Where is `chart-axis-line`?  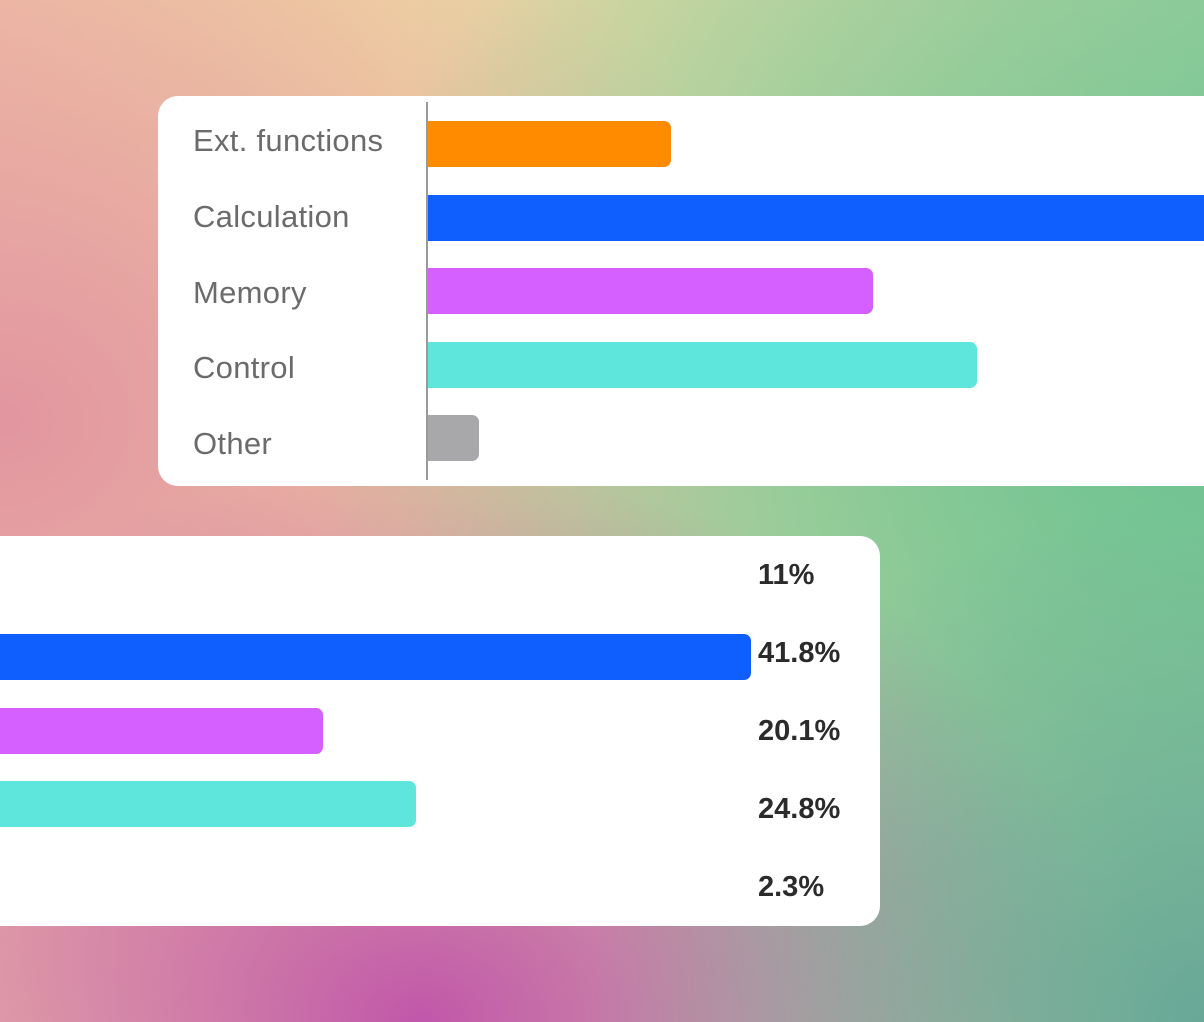
chart-axis-line is located at coordinates (427, 291).